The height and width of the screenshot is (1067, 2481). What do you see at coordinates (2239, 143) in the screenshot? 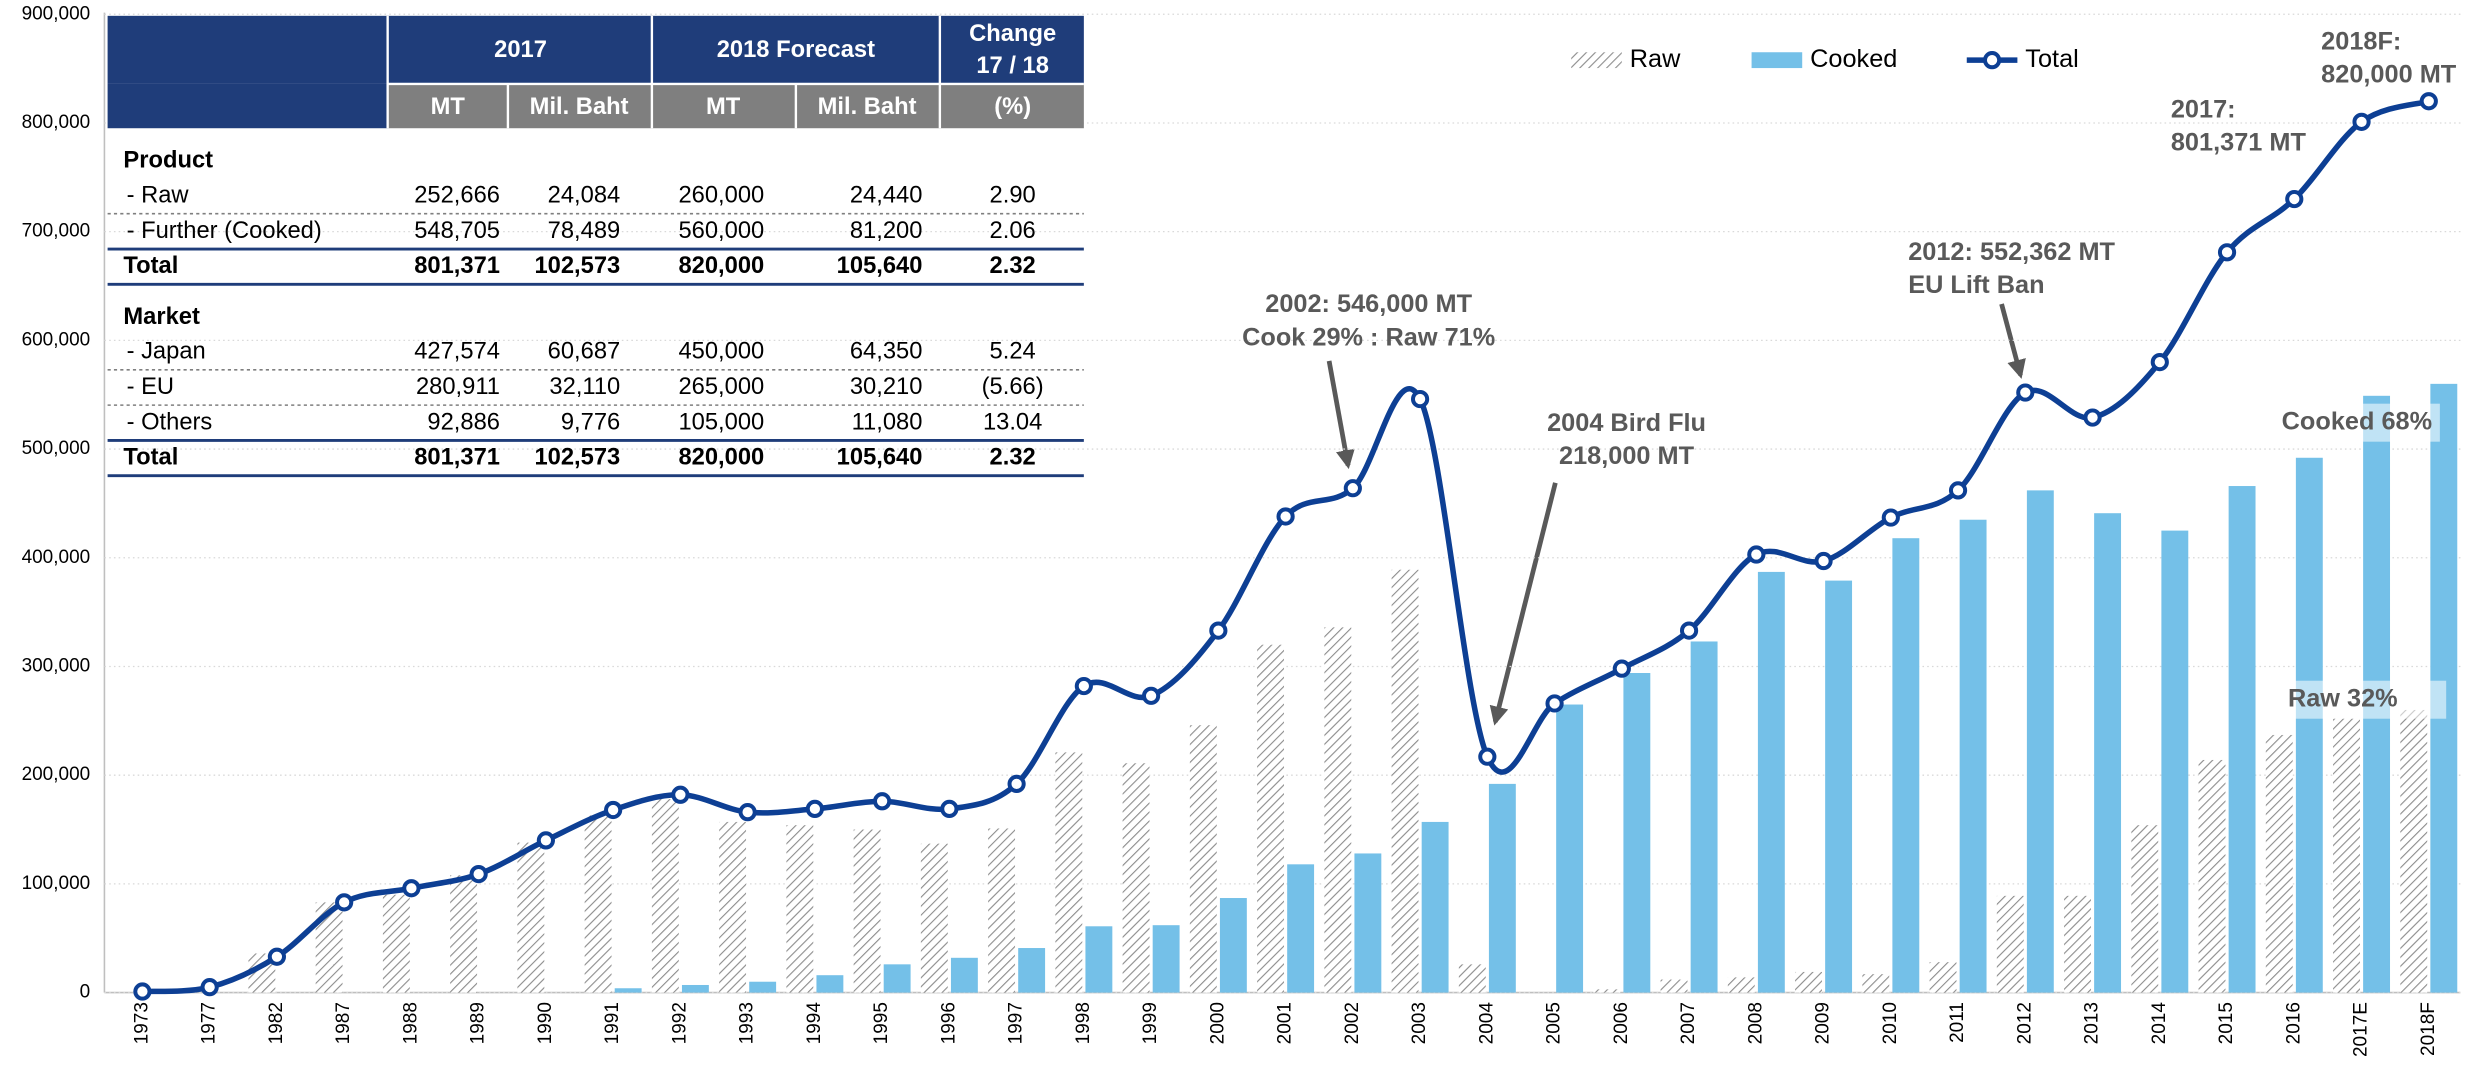
I see `annotation: 801,371 MT` at bounding box center [2239, 143].